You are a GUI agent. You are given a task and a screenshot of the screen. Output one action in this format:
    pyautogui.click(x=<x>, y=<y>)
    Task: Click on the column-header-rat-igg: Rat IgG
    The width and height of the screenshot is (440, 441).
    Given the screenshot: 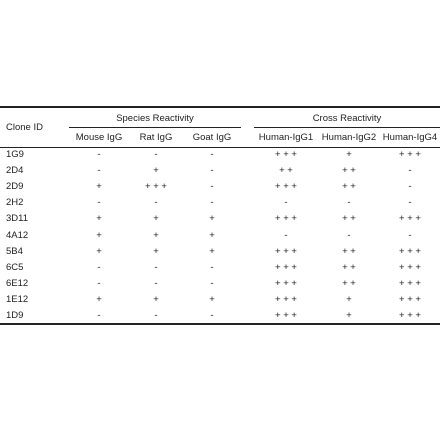 What is the action you would take?
    pyautogui.click(x=156, y=137)
    